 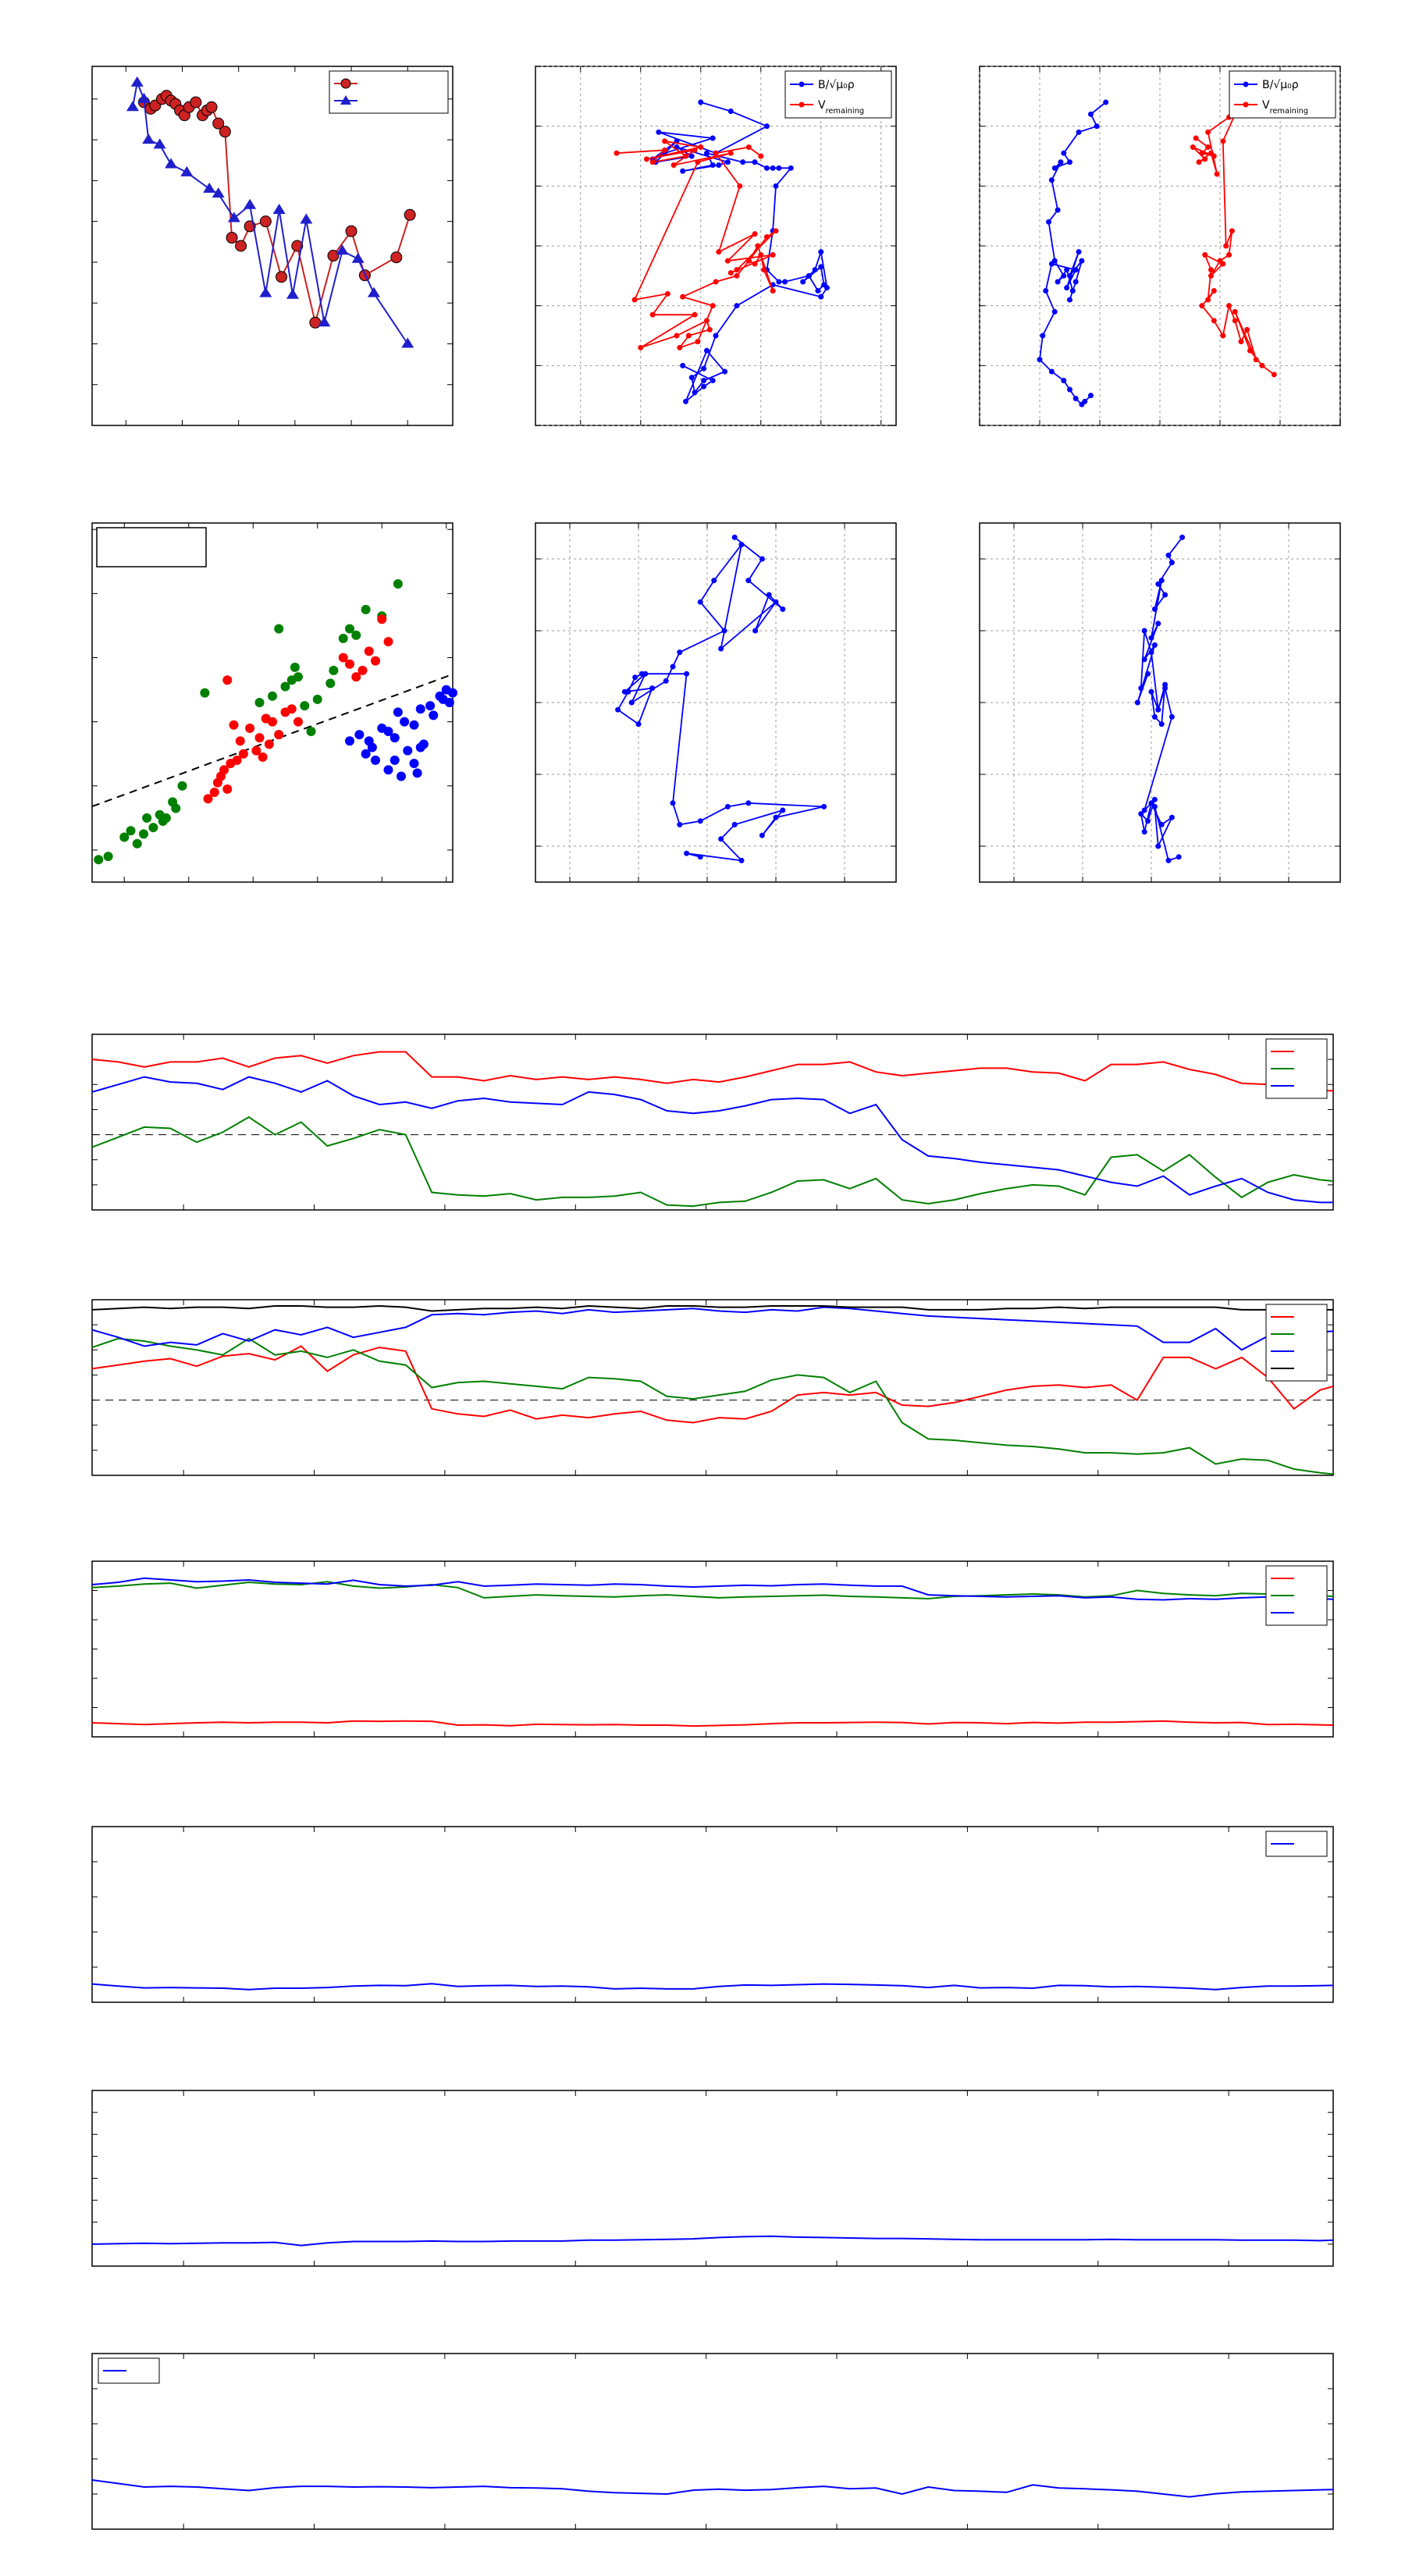 What do you see at coordinates (713, 2441) in the screenshot?
I see `chart-tp` at bounding box center [713, 2441].